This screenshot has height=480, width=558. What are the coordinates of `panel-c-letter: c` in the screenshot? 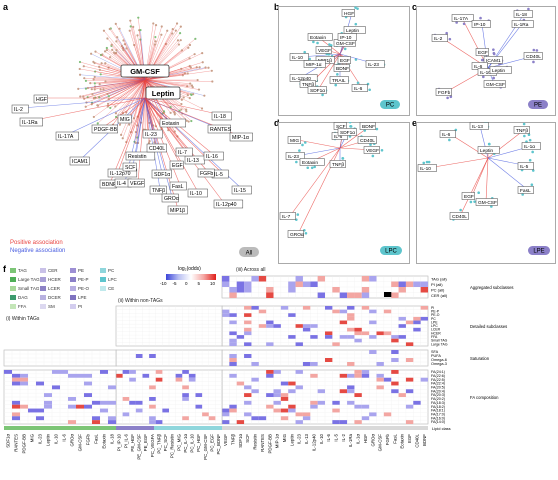 It's located at (415, 7).